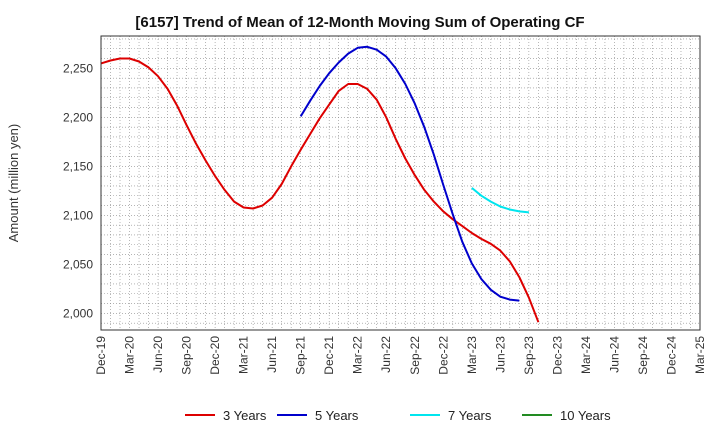 The width and height of the screenshot is (720, 440). Describe the element at coordinates (215, 355) in the screenshot. I see `x-tick-label: Dec-20` at that location.